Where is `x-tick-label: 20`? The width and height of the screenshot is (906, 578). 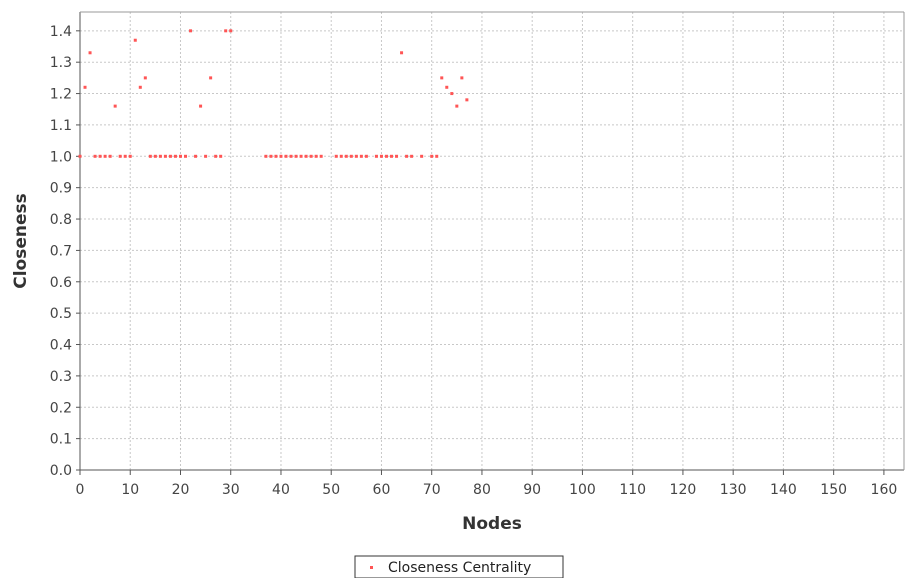
x-tick-label: 20 is located at coordinates (181, 490).